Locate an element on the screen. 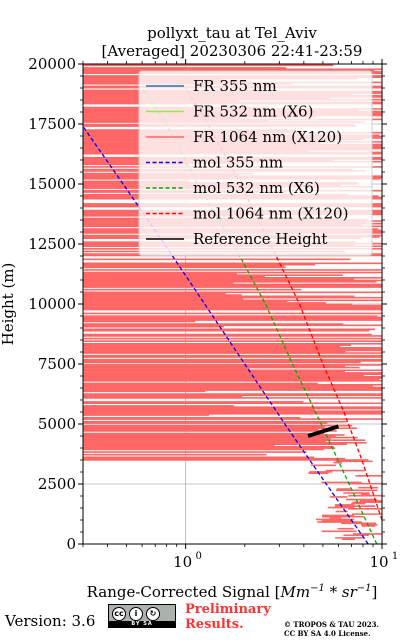 Image resolution: width=400 pixels, height=640 pixels. series-reference-height is located at coordinates (323, 431).